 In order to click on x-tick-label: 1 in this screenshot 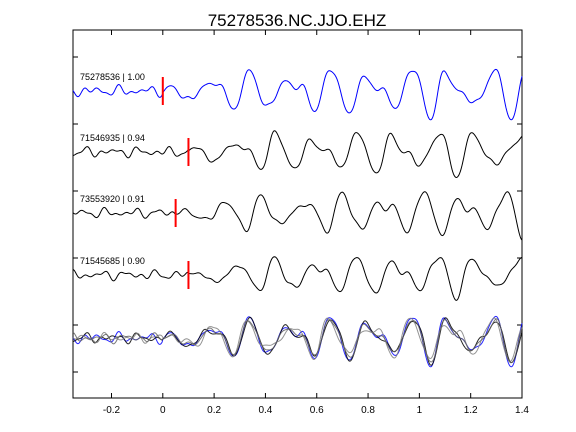, I will do `click(420, 410)`.